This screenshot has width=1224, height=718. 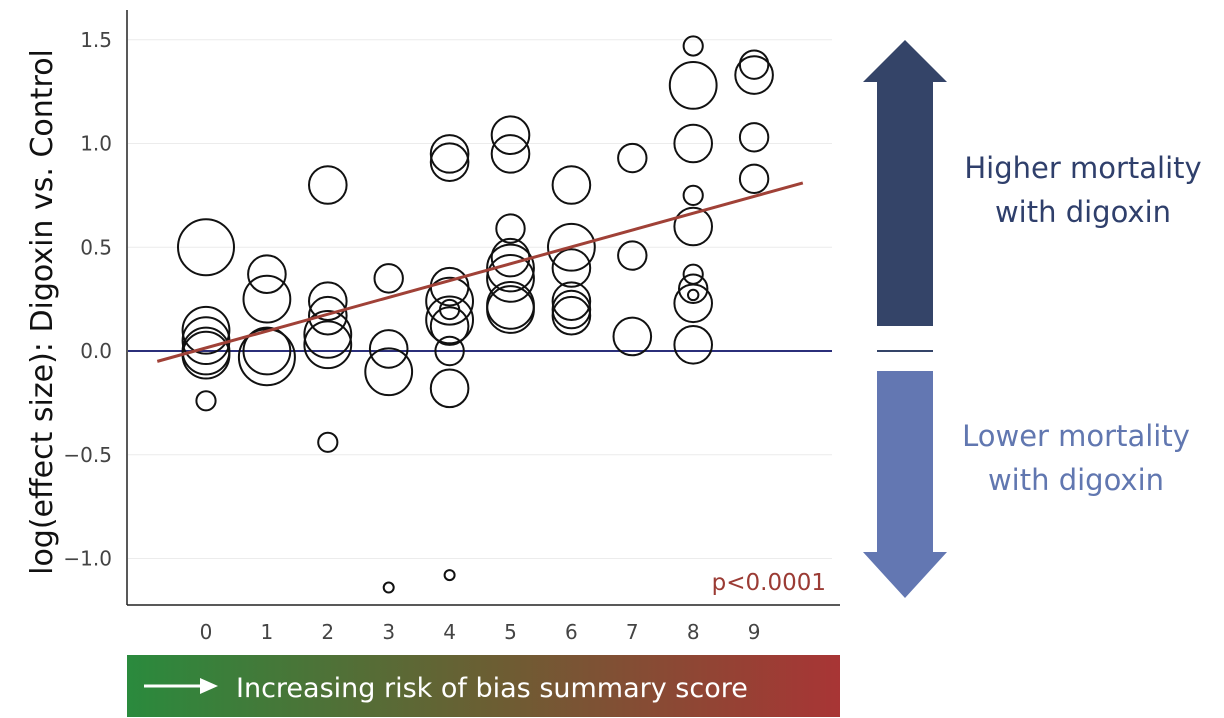 I want to click on lower-mortality-label-line2: with digoxin, so click(x=1076, y=480).